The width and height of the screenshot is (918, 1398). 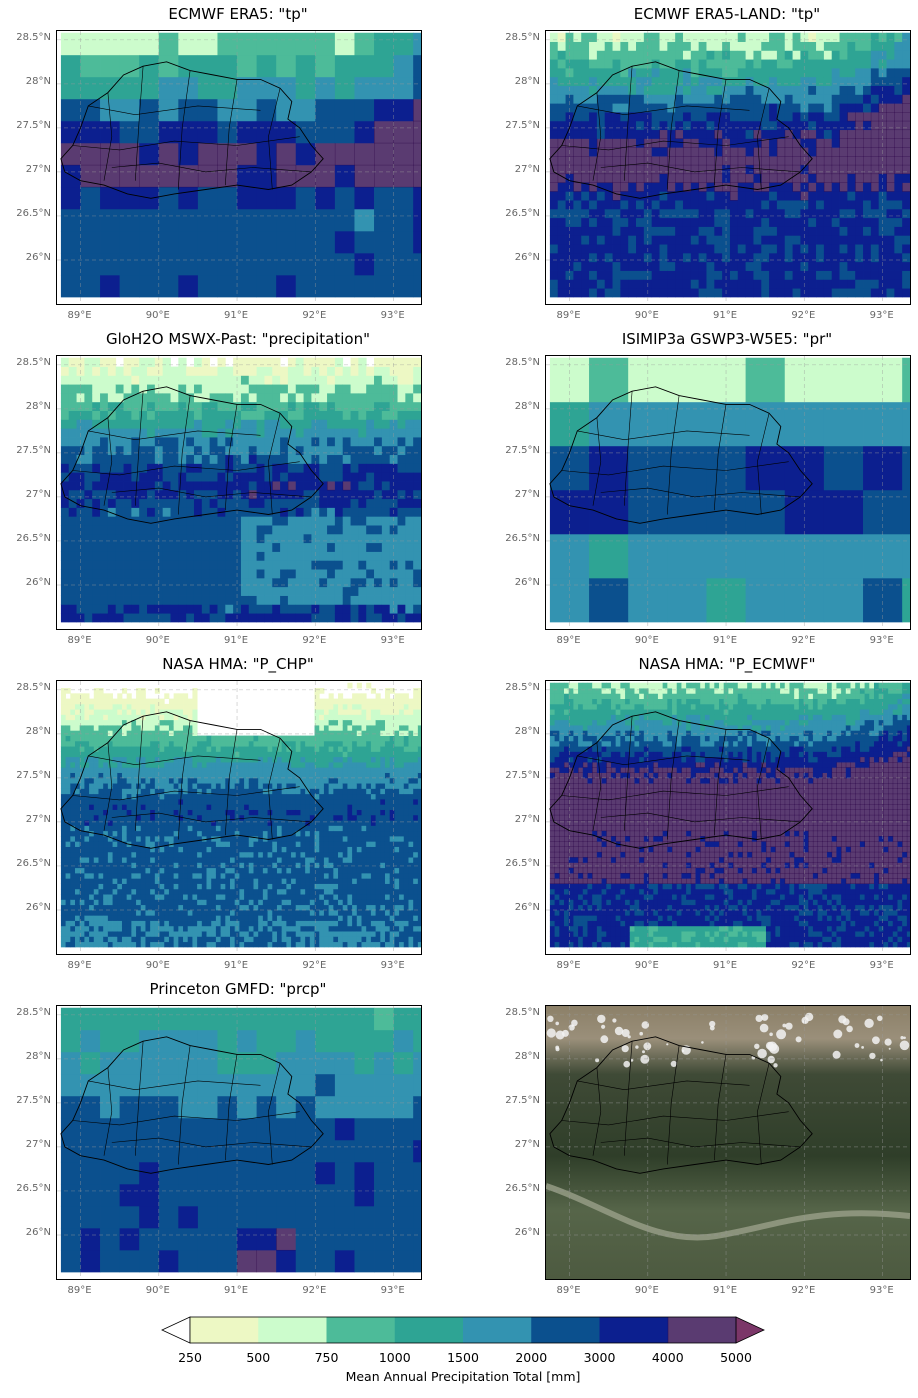 What do you see at coordinates (727, 14) in the screenshot?
I see `panel-title: ECMWF ERA5-LAND: "tp"` at bounding box center [727, 14].